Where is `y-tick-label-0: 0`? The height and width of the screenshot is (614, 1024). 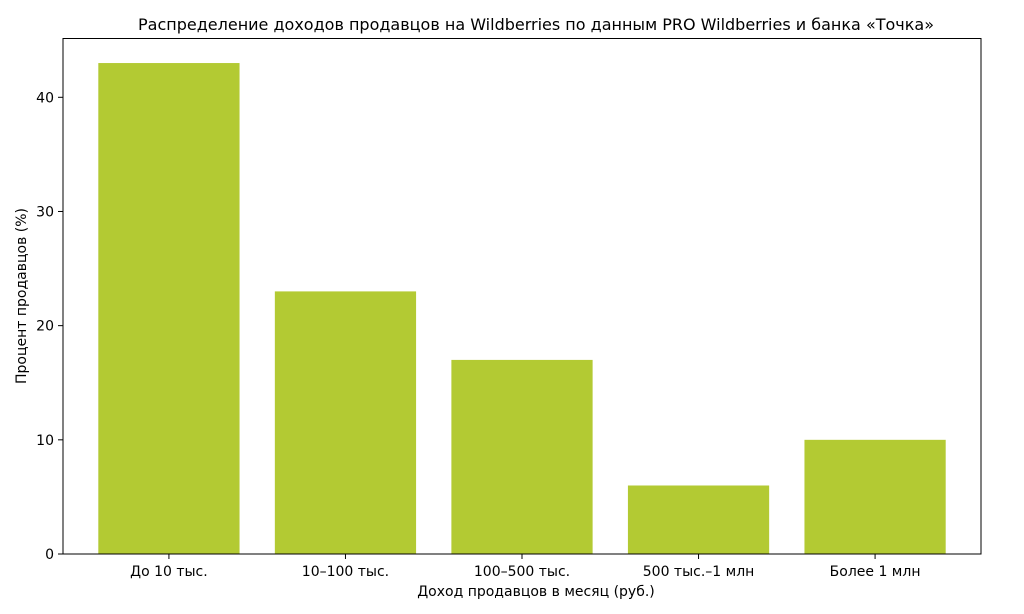 y-tick-label-0: 0 is located at coordinates (49, 555).